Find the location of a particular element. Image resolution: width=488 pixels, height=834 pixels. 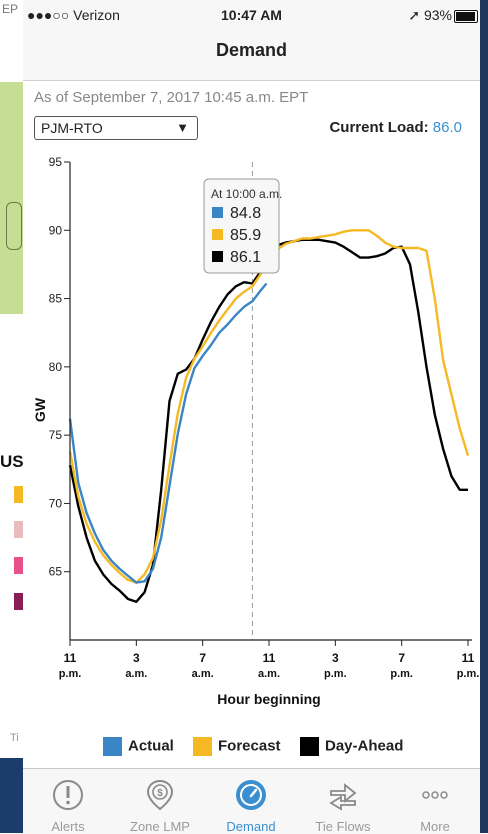

zone-select-value: PJM-RTO is located at coordinates (72, 128).